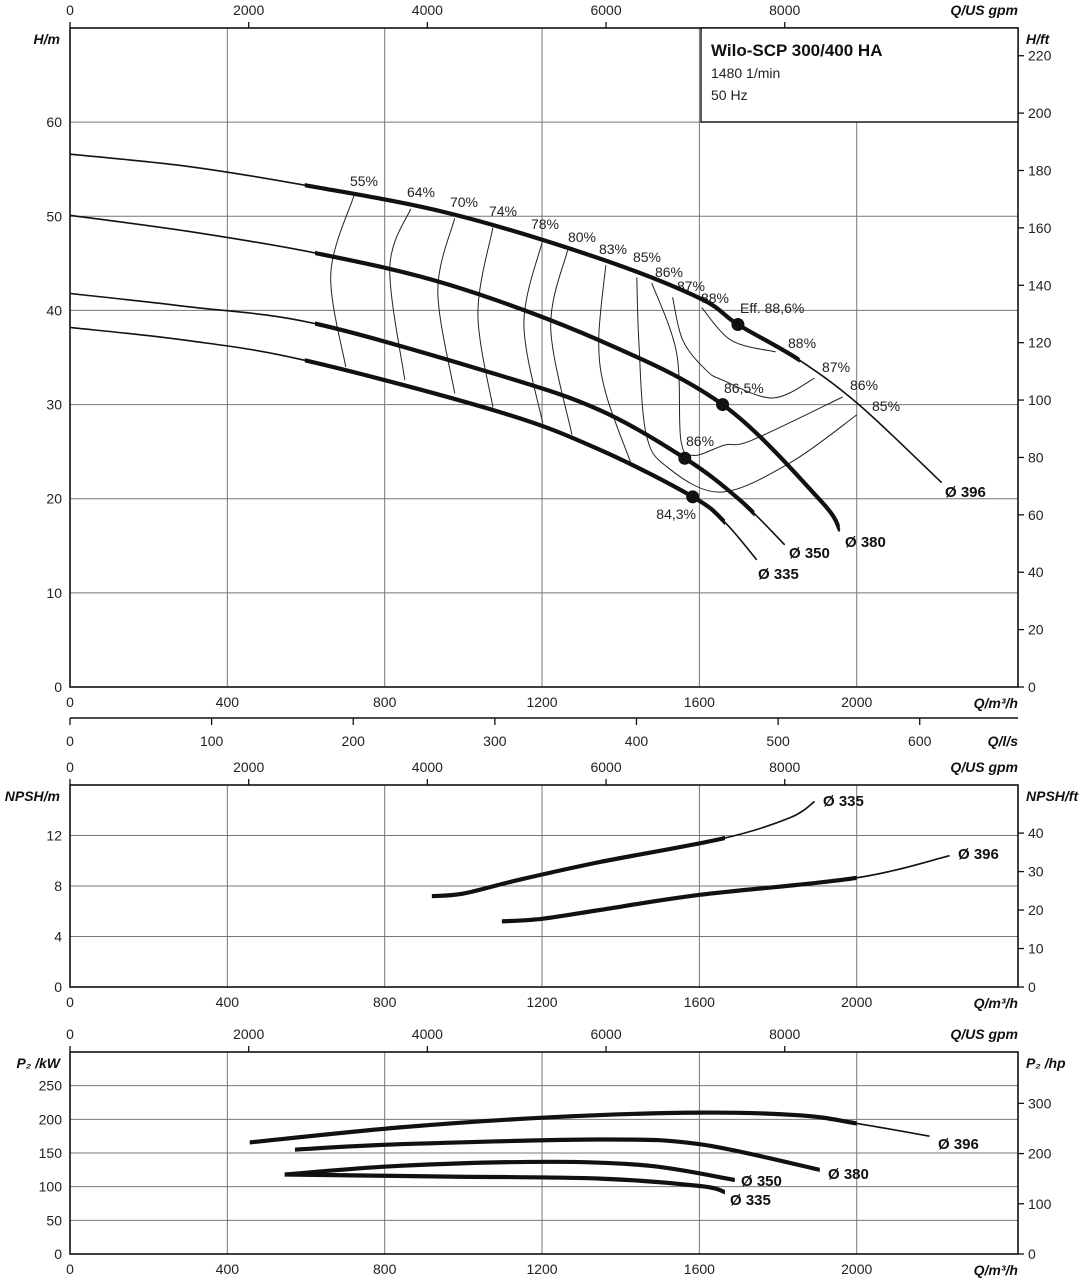 Image resolution: width=1089 pixels, height=1280 pixels. I want to click on y-tick-label: 150, so click(51, 1153).